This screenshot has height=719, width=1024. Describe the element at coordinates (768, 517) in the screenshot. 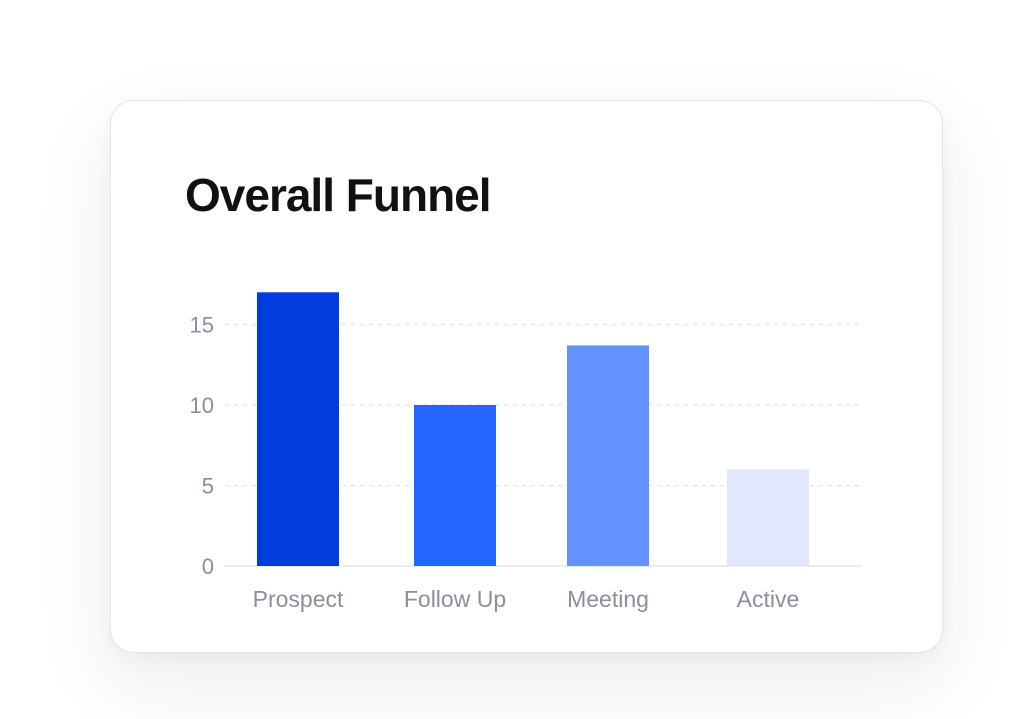

I see `bar-active` at that location.